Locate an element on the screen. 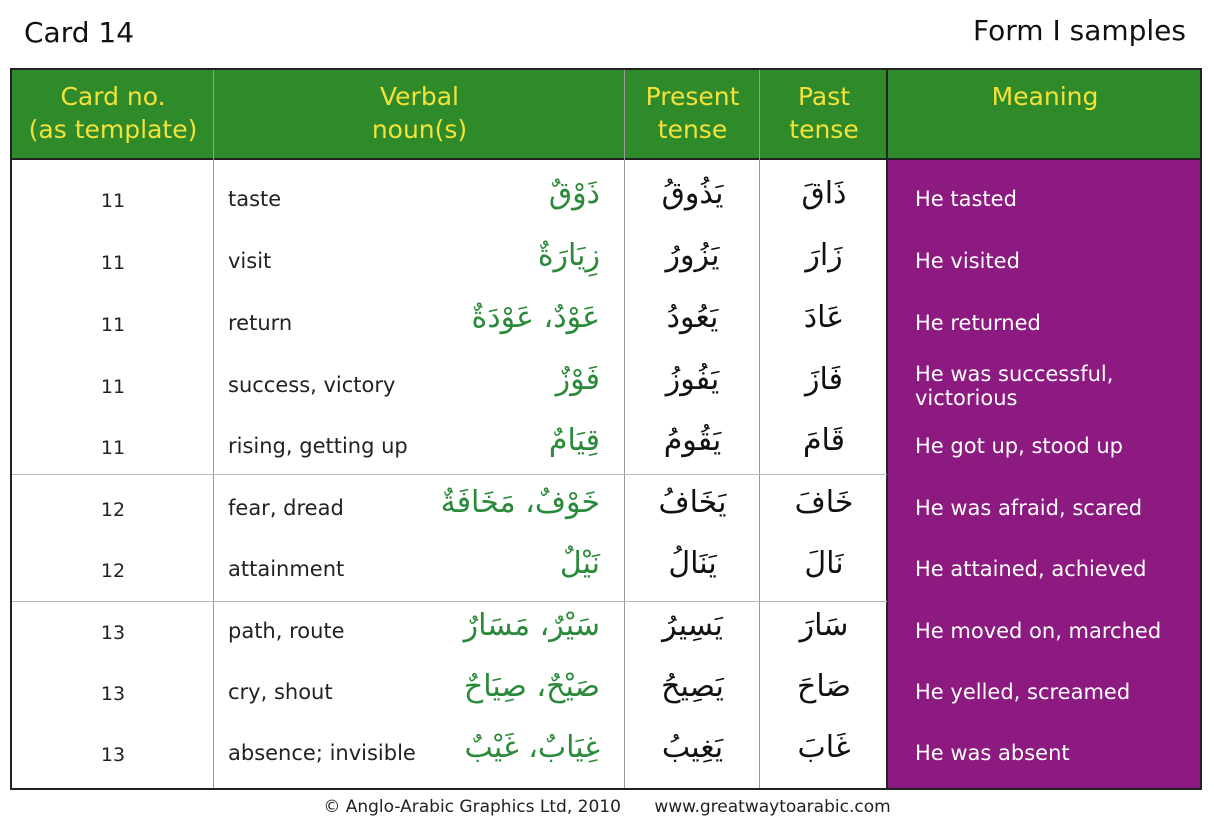 The image size is (1214, 832). arabic-verbal-noun: ذَوْقٌ is located at coordinates (574, 193).